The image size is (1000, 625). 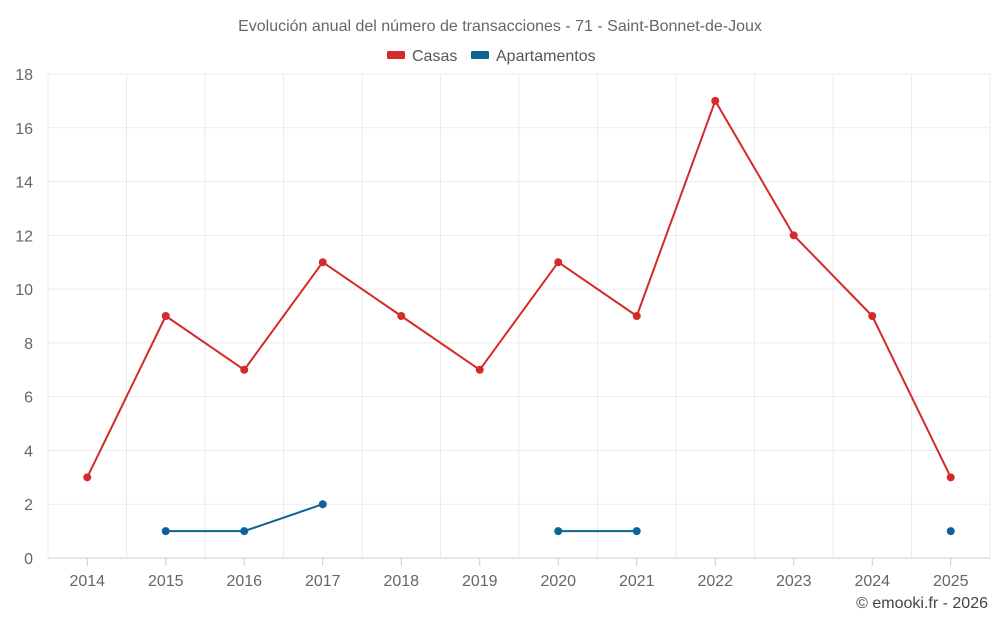 What do you see at coordinates (28, 344) in the screenshot?
I see `y-tick-label: 8` at bounding box center [28, 344].